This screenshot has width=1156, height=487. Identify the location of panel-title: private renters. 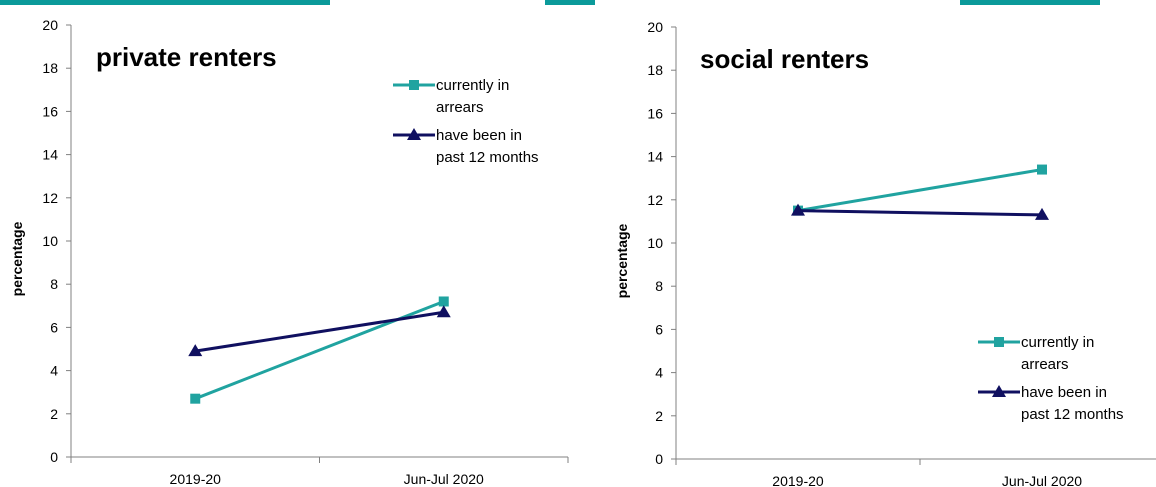
(186, 57).